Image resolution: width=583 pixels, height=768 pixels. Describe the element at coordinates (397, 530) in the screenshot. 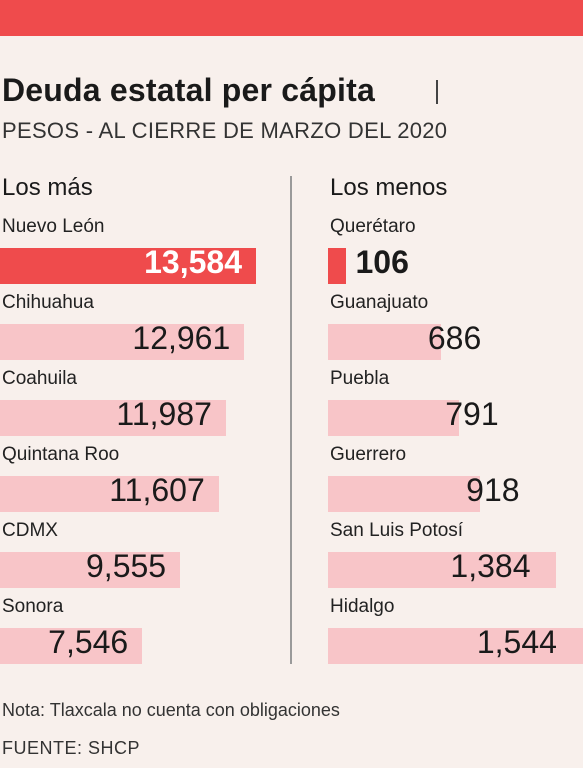

I see `bar-label-san-luis-potosi: San Luis Potosí` at that location.